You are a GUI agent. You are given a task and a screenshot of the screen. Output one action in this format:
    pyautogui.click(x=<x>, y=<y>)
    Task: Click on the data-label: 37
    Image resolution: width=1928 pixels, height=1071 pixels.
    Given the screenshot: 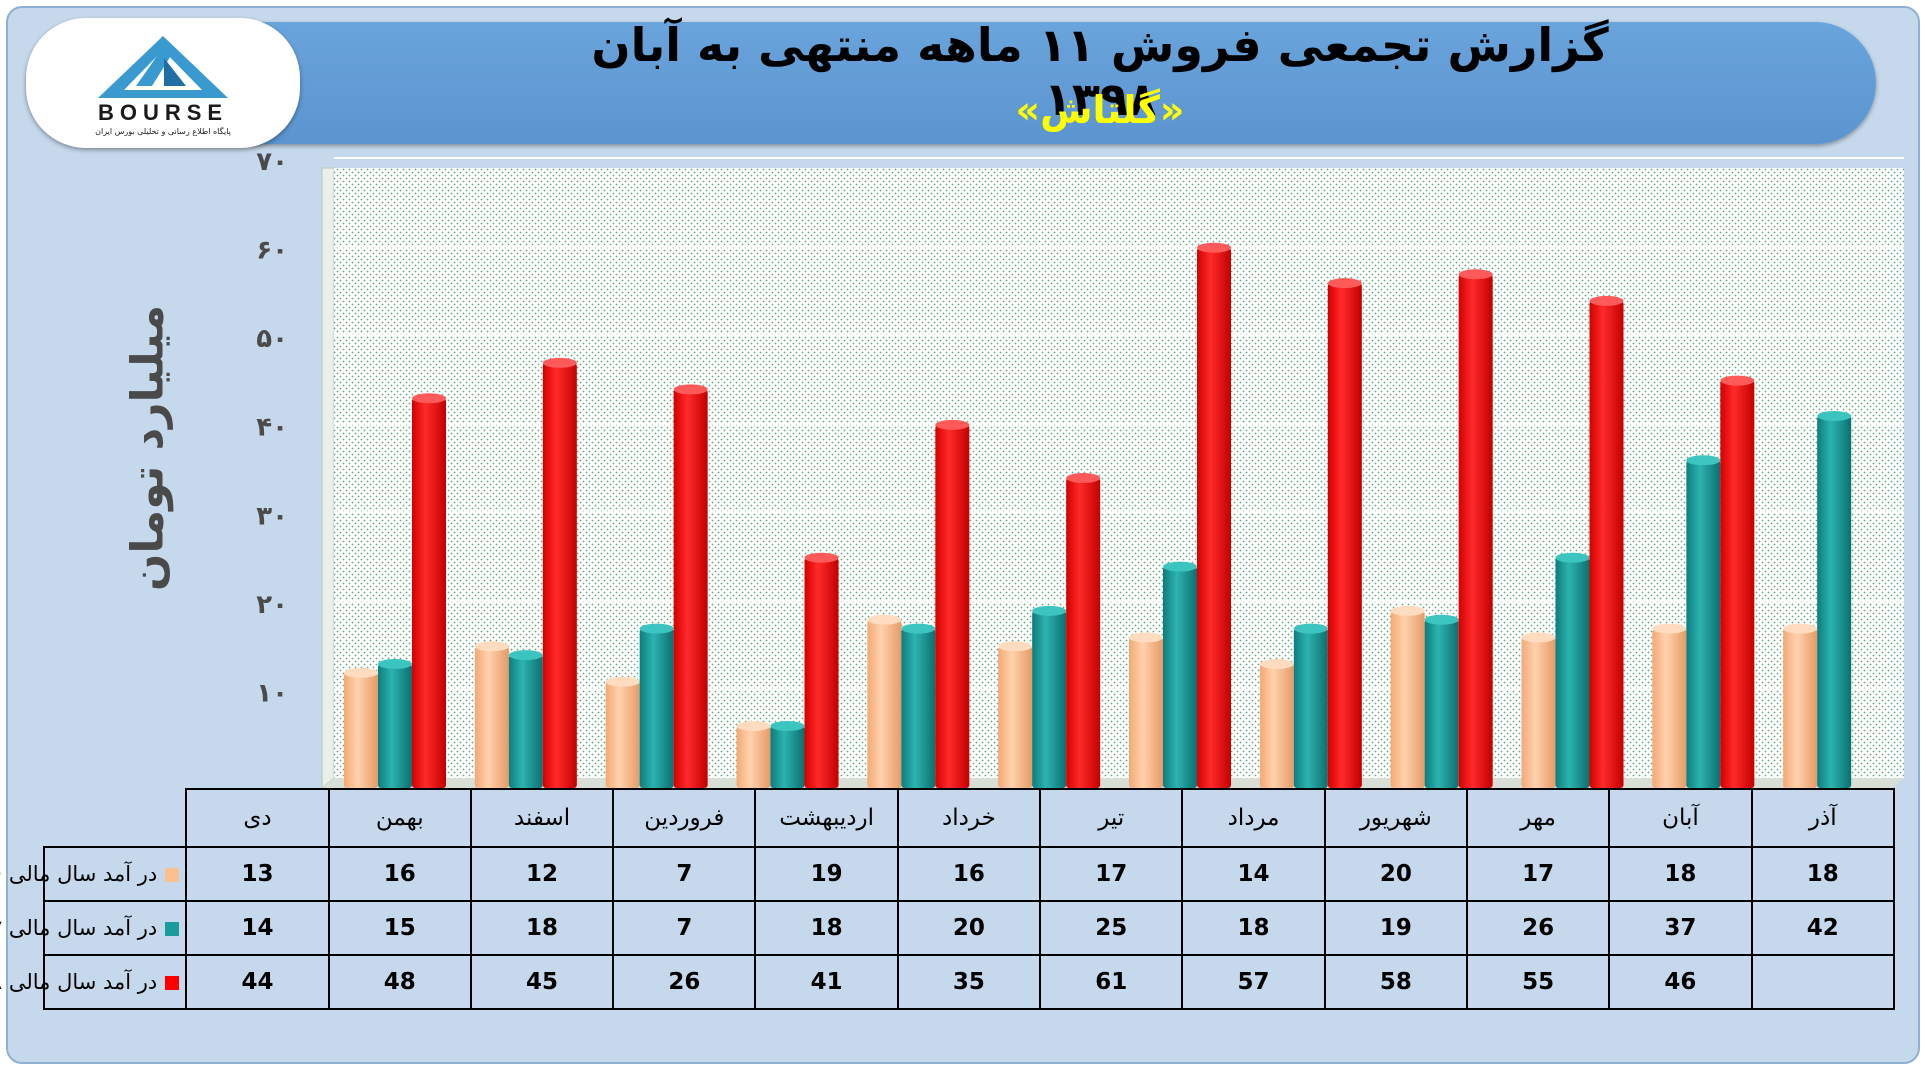 What is the action you would take?
    pyautogui.click(x=1680, y=928)
    